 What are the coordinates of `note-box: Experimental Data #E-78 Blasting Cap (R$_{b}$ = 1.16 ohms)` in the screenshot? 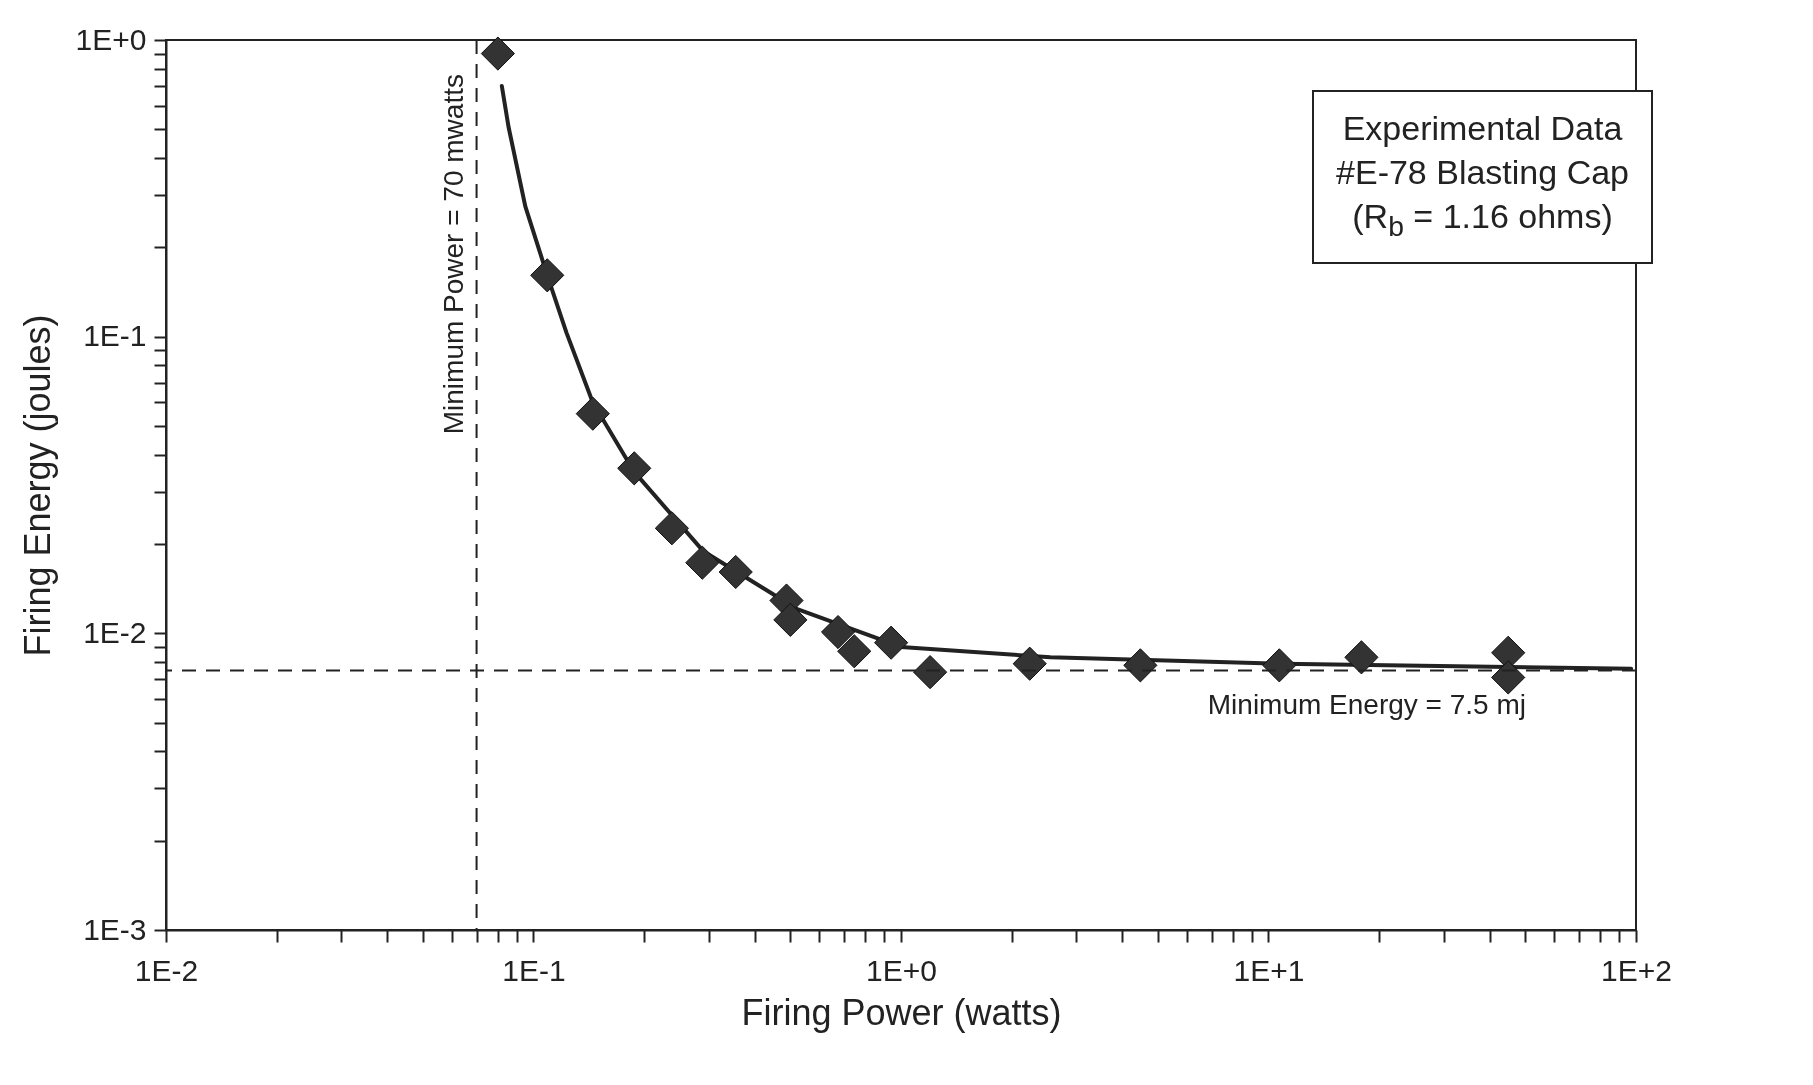 It's located at (1482, 177).